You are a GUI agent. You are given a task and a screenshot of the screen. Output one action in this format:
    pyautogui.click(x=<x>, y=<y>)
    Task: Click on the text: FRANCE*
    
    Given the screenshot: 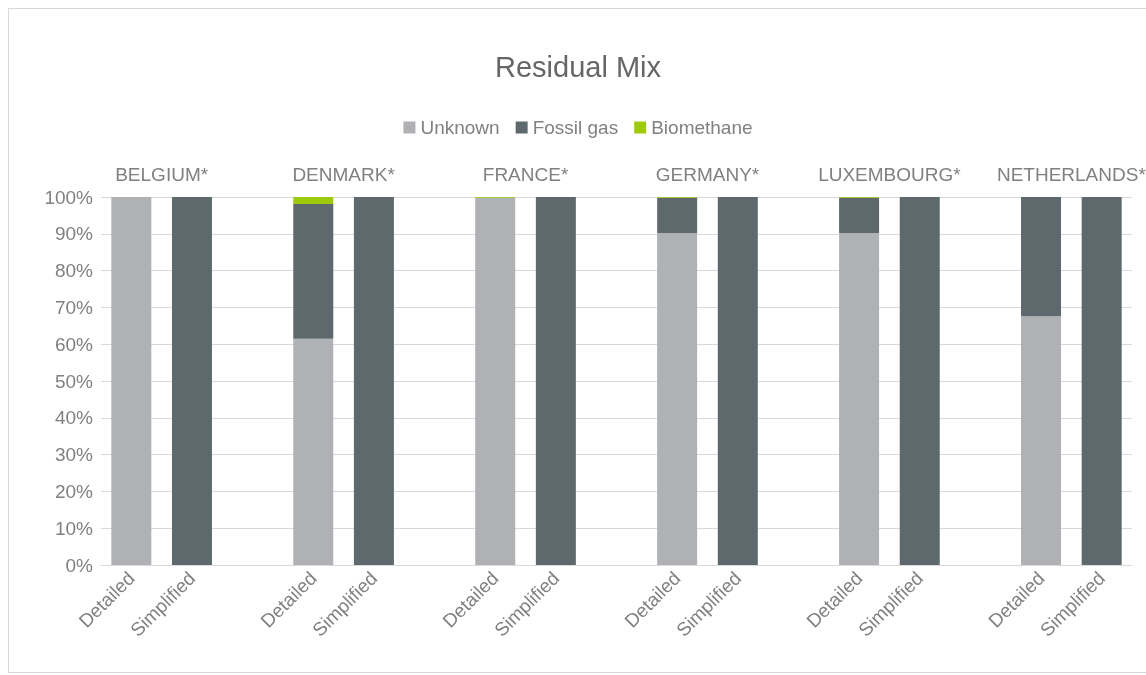 What is the action you would take?
    pyautogui.click(x=525, y=174)
    